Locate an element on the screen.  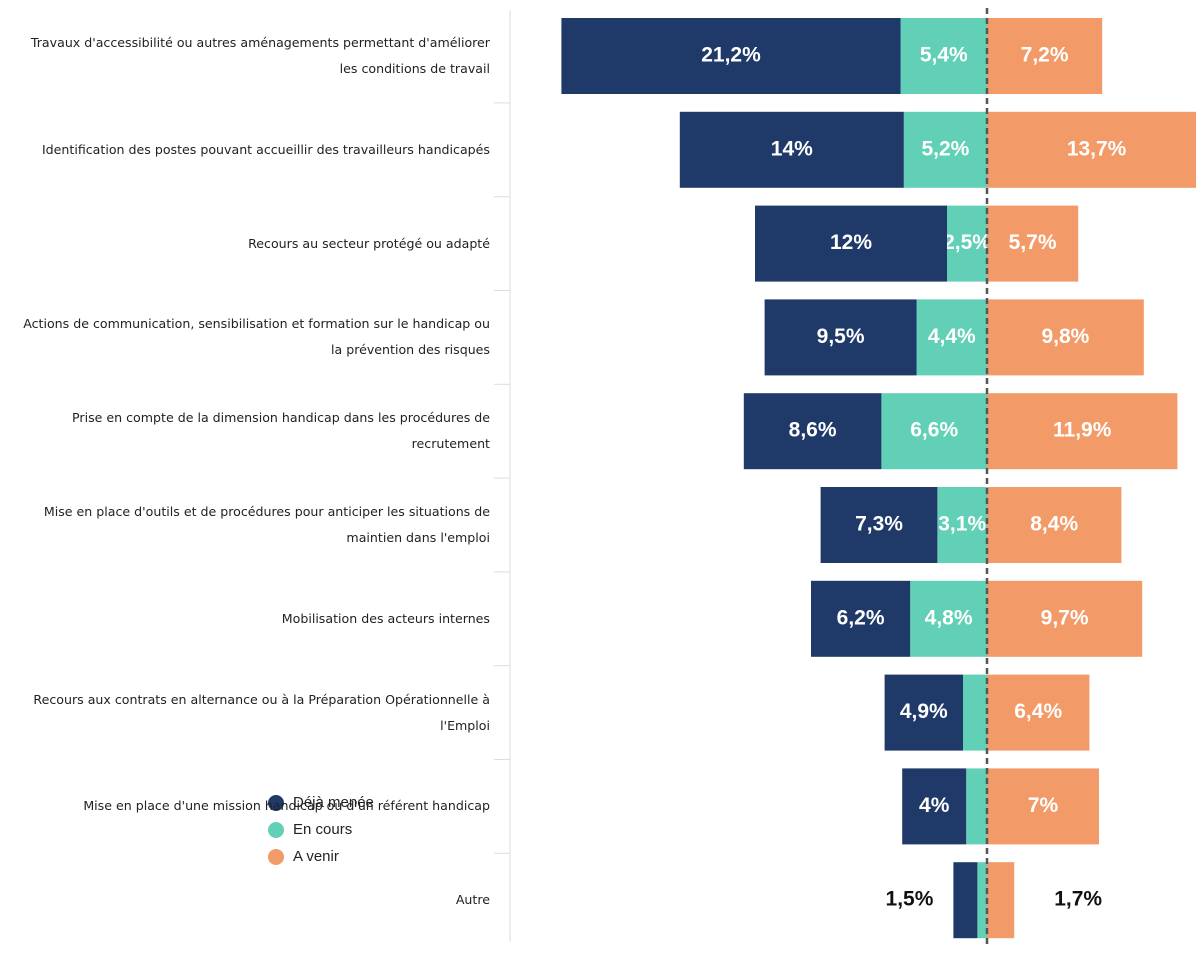
value-label: 3,1% is located at coordinates (962, 524).